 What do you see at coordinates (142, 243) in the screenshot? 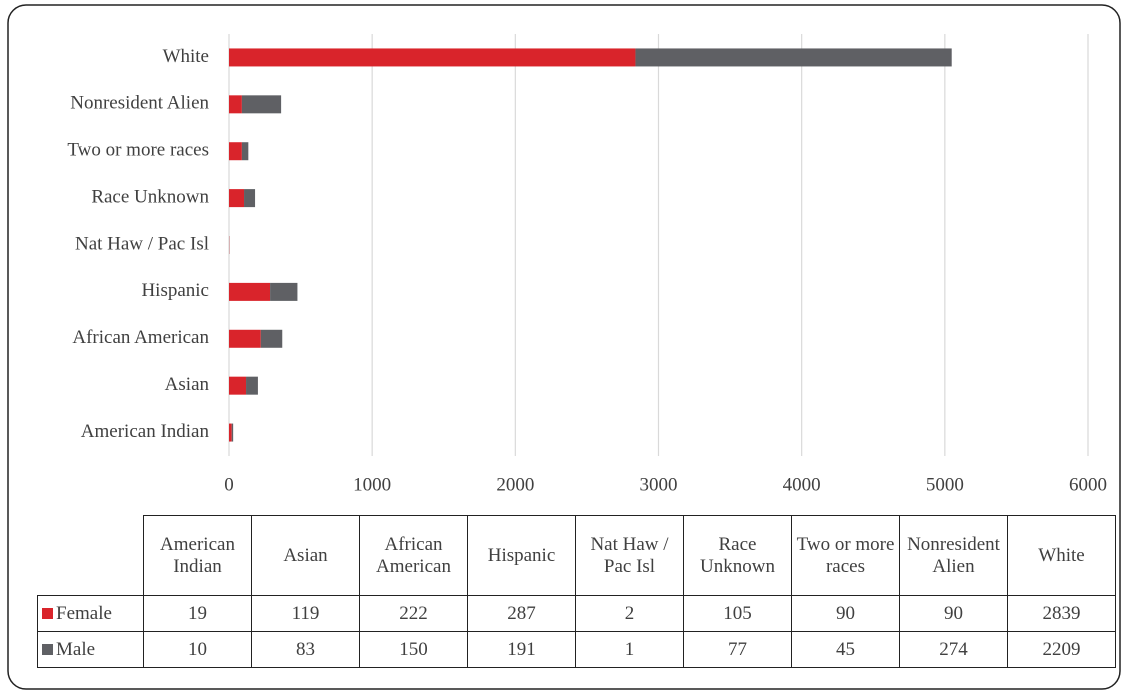
I see `y-tick-label: Nat Haw / Pac Isl` at bounding box center [142, 243].